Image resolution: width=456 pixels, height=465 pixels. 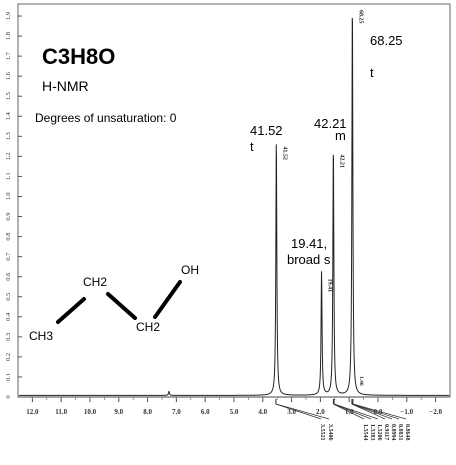 What do you see at coordinates (8, 377) in the screenshot?
I see `y-tick-label: 0.1` at bounding box center [8, 377].